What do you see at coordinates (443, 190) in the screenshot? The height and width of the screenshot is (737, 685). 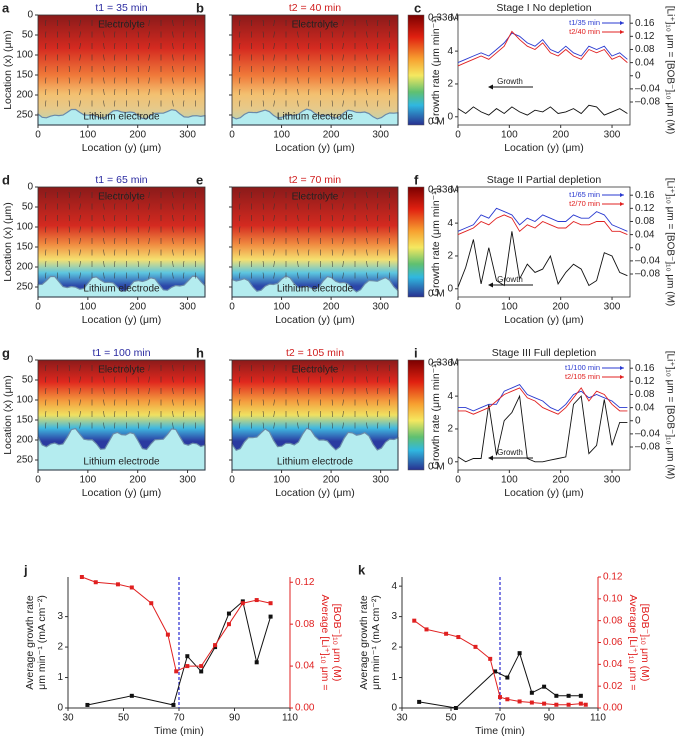 I see `colorbar-label: 0.33 M` at bounding box center [443, 190].